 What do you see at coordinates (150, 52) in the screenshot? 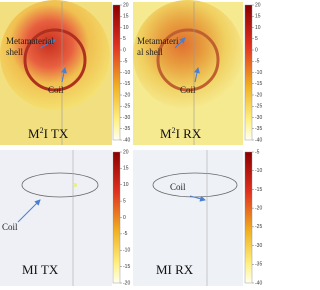
I see `annotation: al shell` at bounding box center [150, 52].